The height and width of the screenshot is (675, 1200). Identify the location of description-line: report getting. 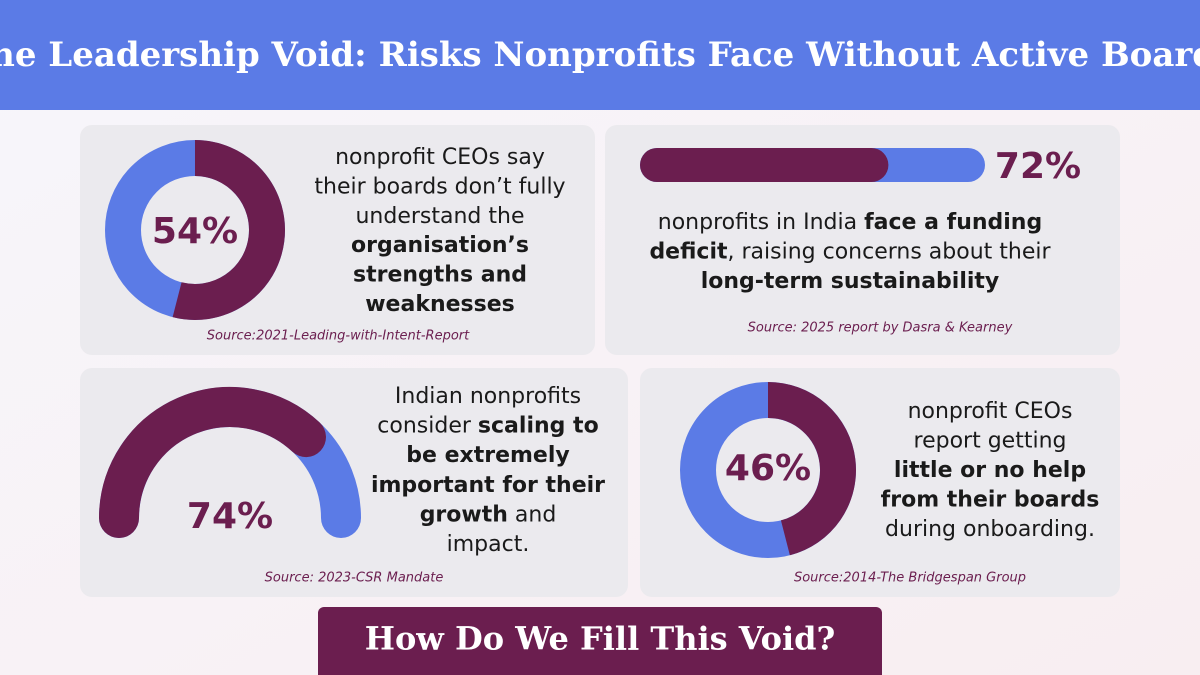
(990, 441).